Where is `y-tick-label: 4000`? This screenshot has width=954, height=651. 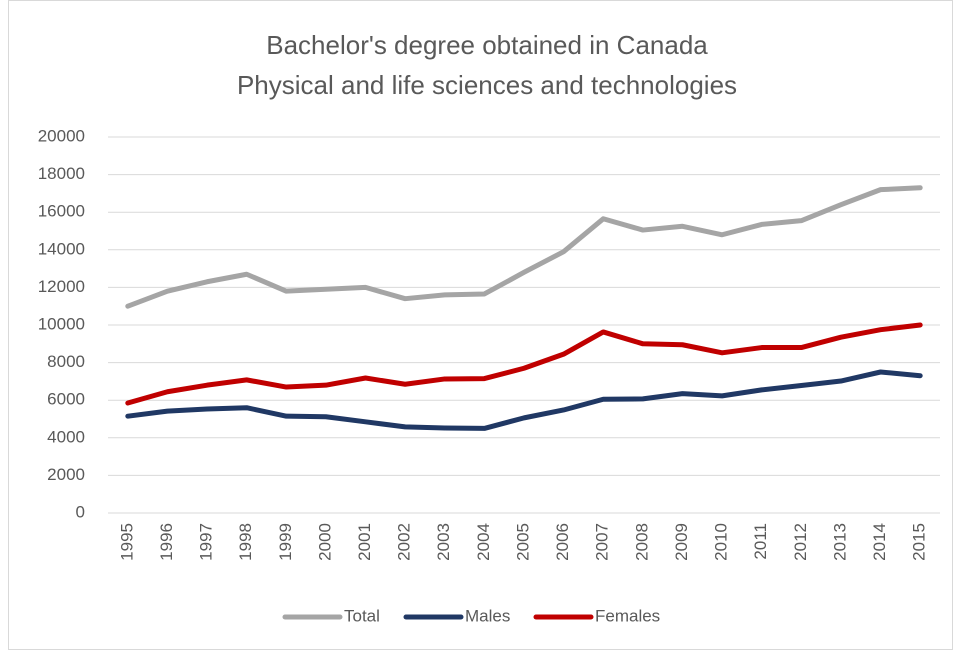 y-tick-label: 4000 is located at coordinates (66, 436).